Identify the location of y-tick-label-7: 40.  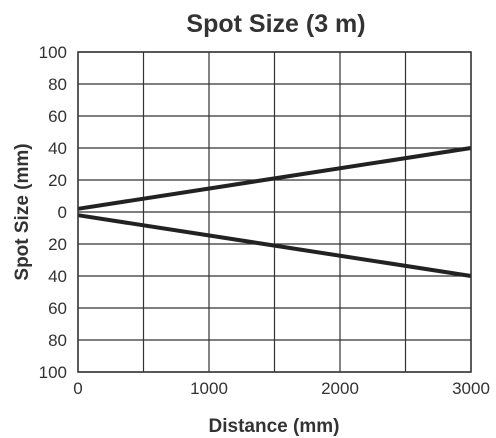
(57, 276).